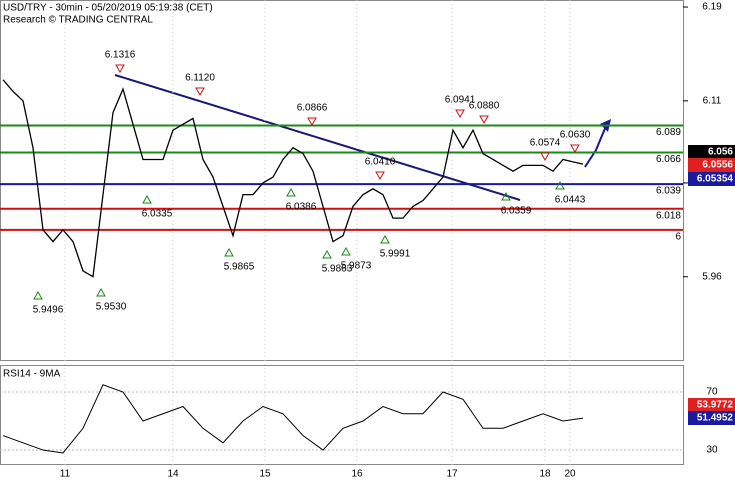 The width and height of the screenshot is (735, 480). Describe the element at coordinates (200, 78) in the screenshot. I see `peak-label: 6.1120` at that location.